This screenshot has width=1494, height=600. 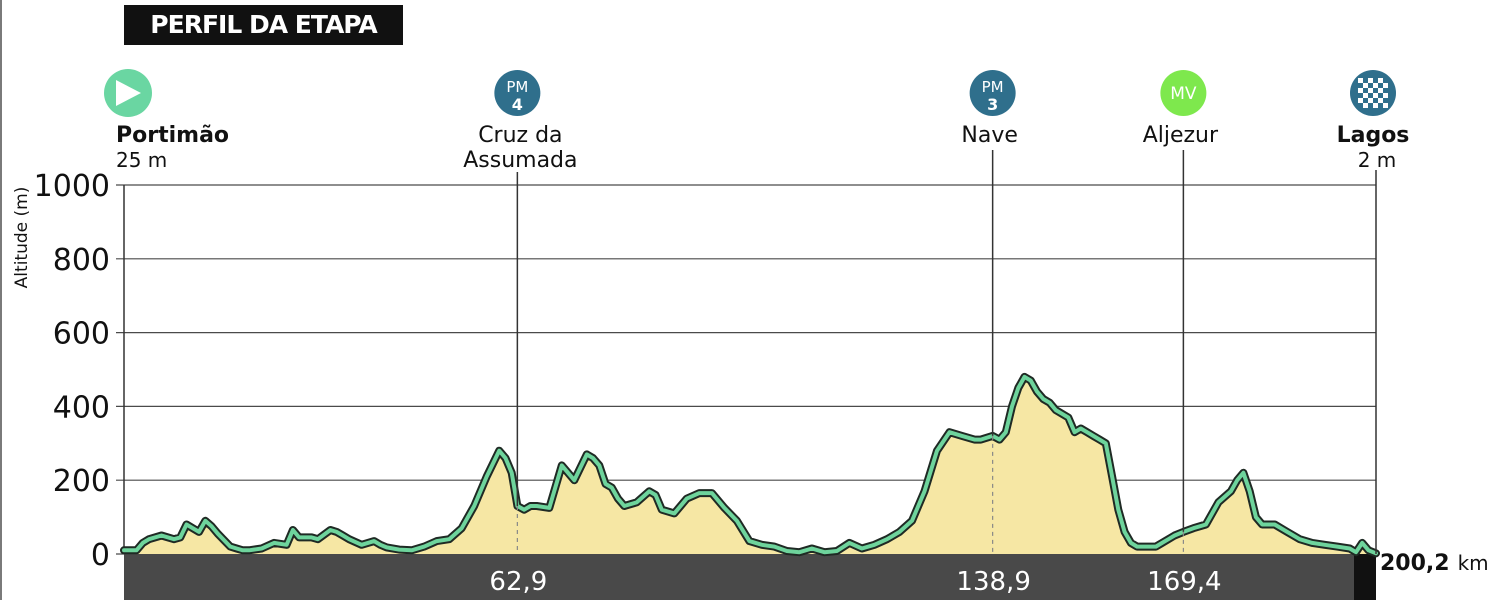 I want to click on left-border, so click(x=1, y=300).